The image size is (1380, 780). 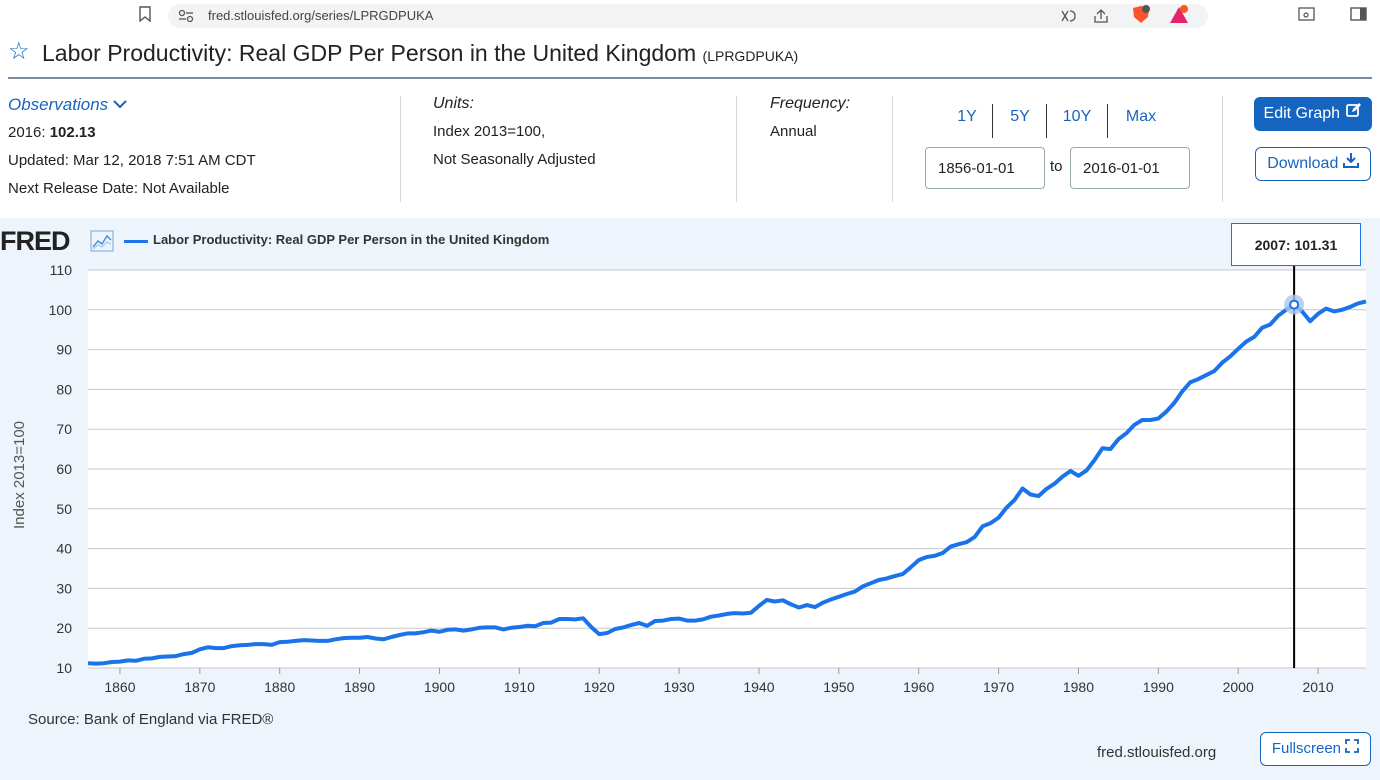 I want to click on address-bar: fred.stlouisfed.org/series/LPRGDPUKA, so click(x=688, y=16).